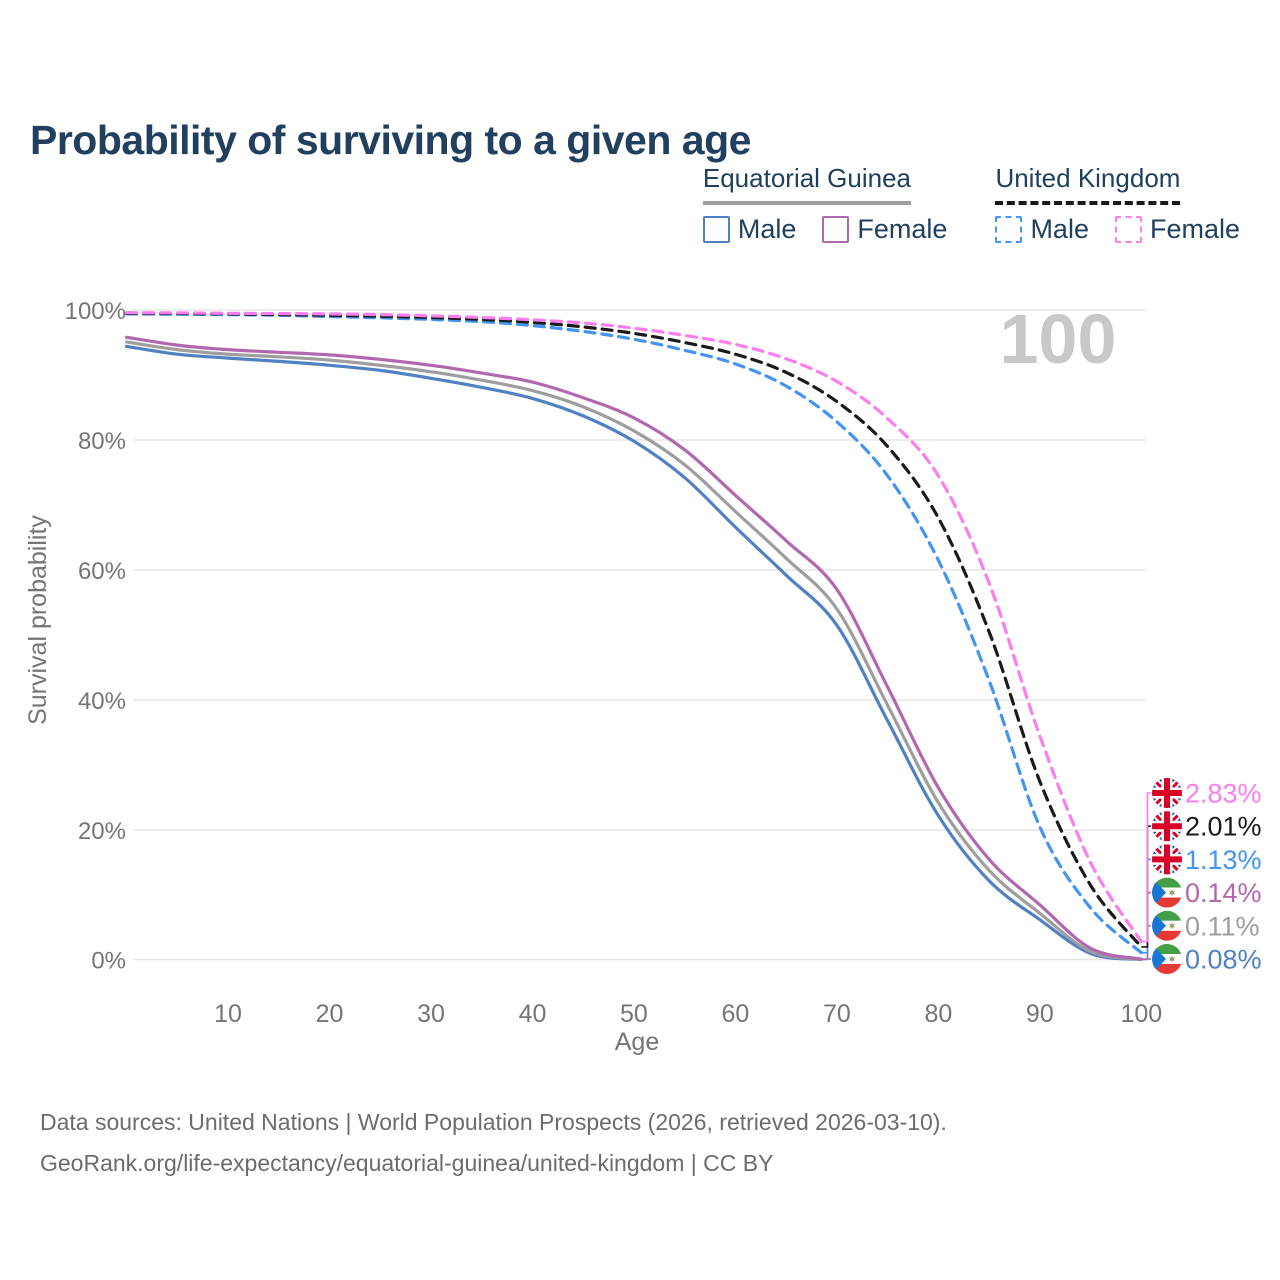 Image resolution: width=1280 pixels, height=1280 pixels. Describe the element at coordinates (1223, 827) in the screenshot. I see `end-label-value: 2.01%` at that location.